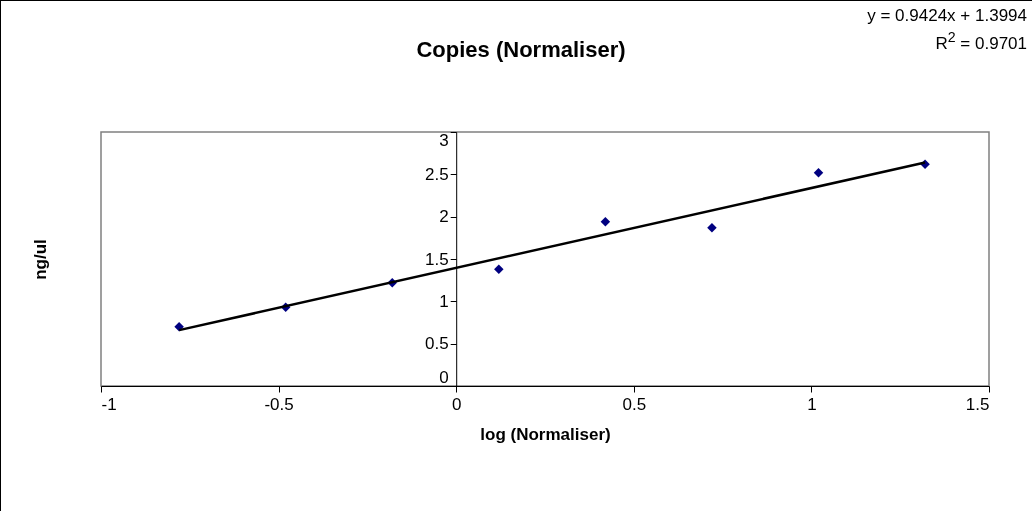 This screenshot has height=511, width=1032. I want to click on text: R$^{2}$ = 0.9701, so click(980, 41).